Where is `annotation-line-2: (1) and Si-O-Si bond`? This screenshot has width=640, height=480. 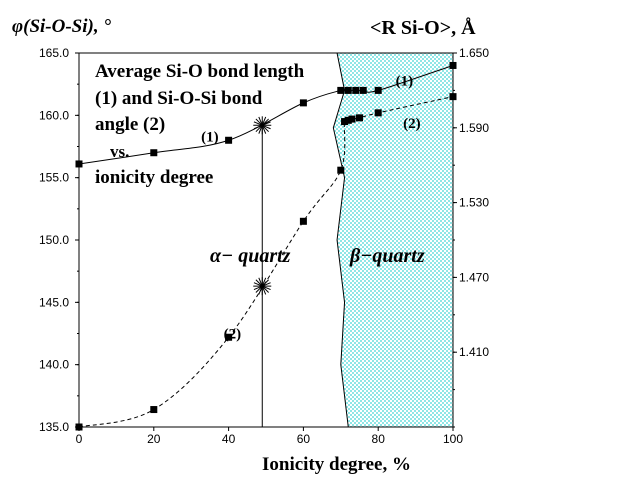
annotation-line-2: (1) and Si-O-Si bond is located at coordinates (179, 98).